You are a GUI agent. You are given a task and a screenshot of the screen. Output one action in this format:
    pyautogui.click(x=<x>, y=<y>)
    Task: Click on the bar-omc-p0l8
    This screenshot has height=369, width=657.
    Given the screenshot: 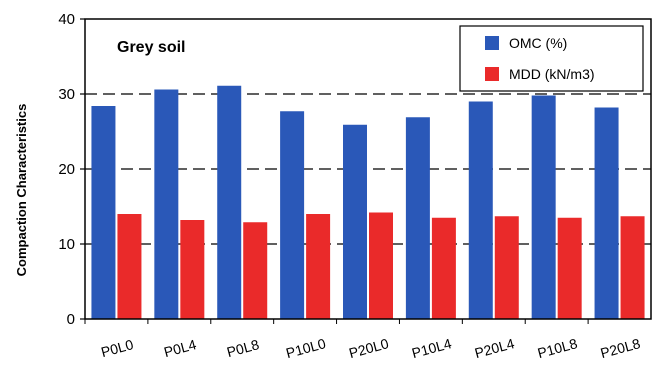 What is the action you would take?
    pyautogui.click(x=229, y=202)
    